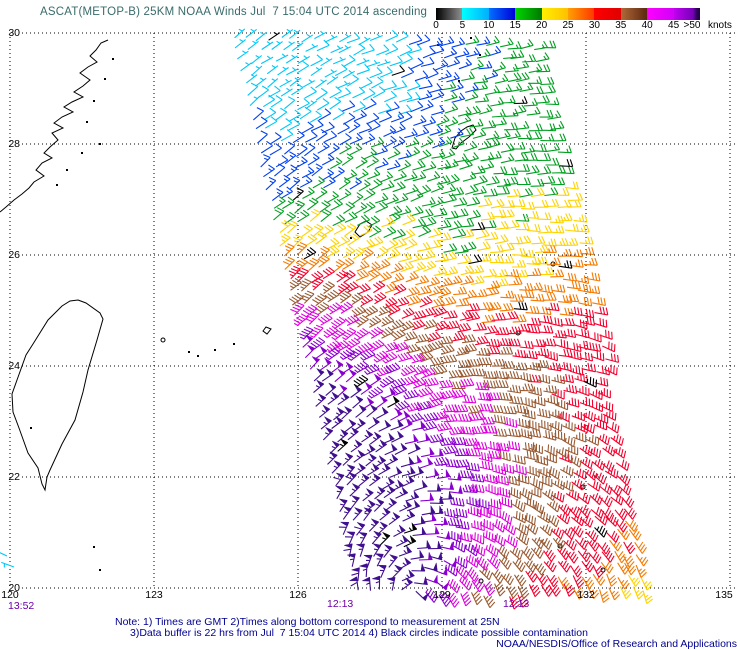  Describe the element at coordinates (267, 330) in the screenshot. I see `island-miyako` at that location.